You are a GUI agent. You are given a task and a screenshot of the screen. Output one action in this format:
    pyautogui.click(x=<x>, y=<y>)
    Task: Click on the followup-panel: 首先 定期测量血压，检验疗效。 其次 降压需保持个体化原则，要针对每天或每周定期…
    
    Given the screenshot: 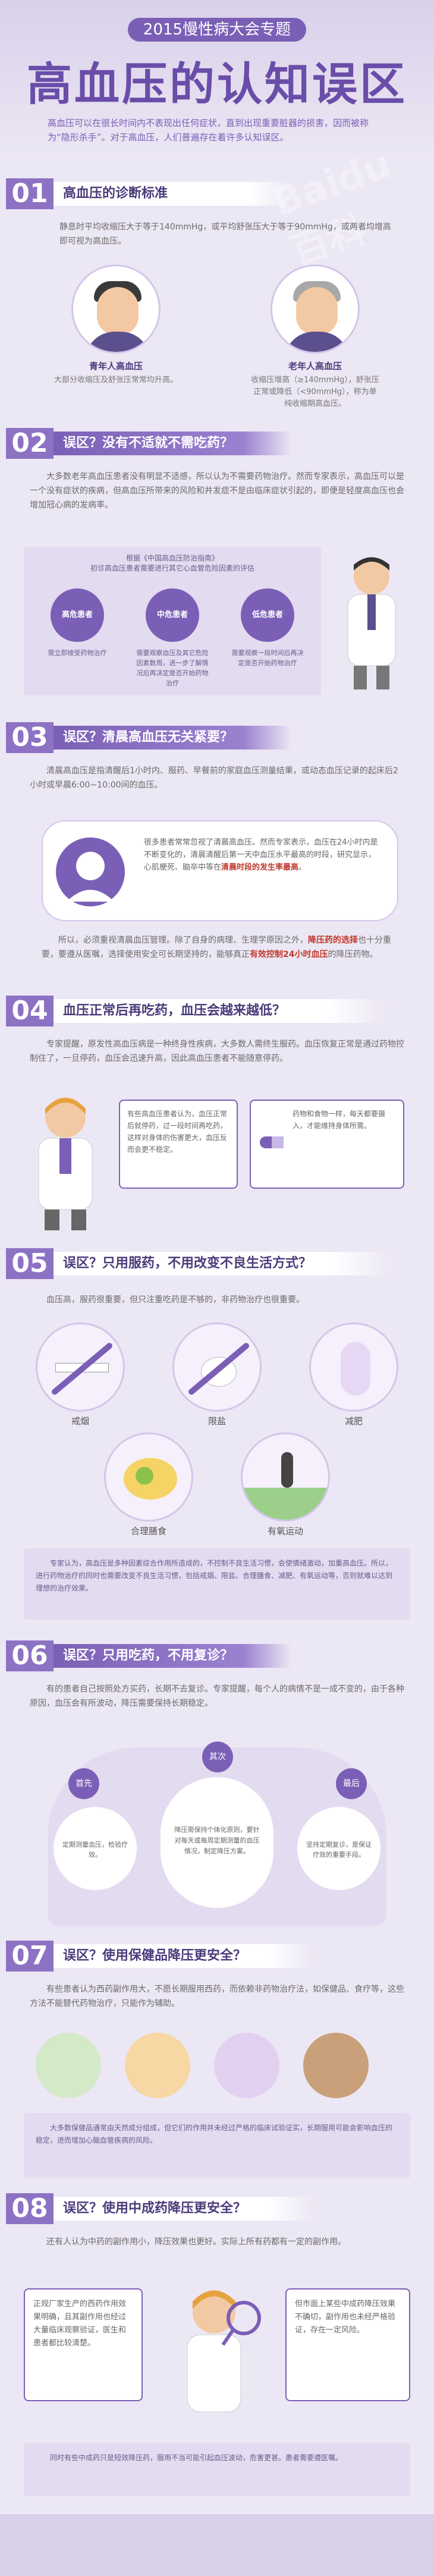 What is the action you would take?
    pyautogui.click(x=217, y=1834)
    